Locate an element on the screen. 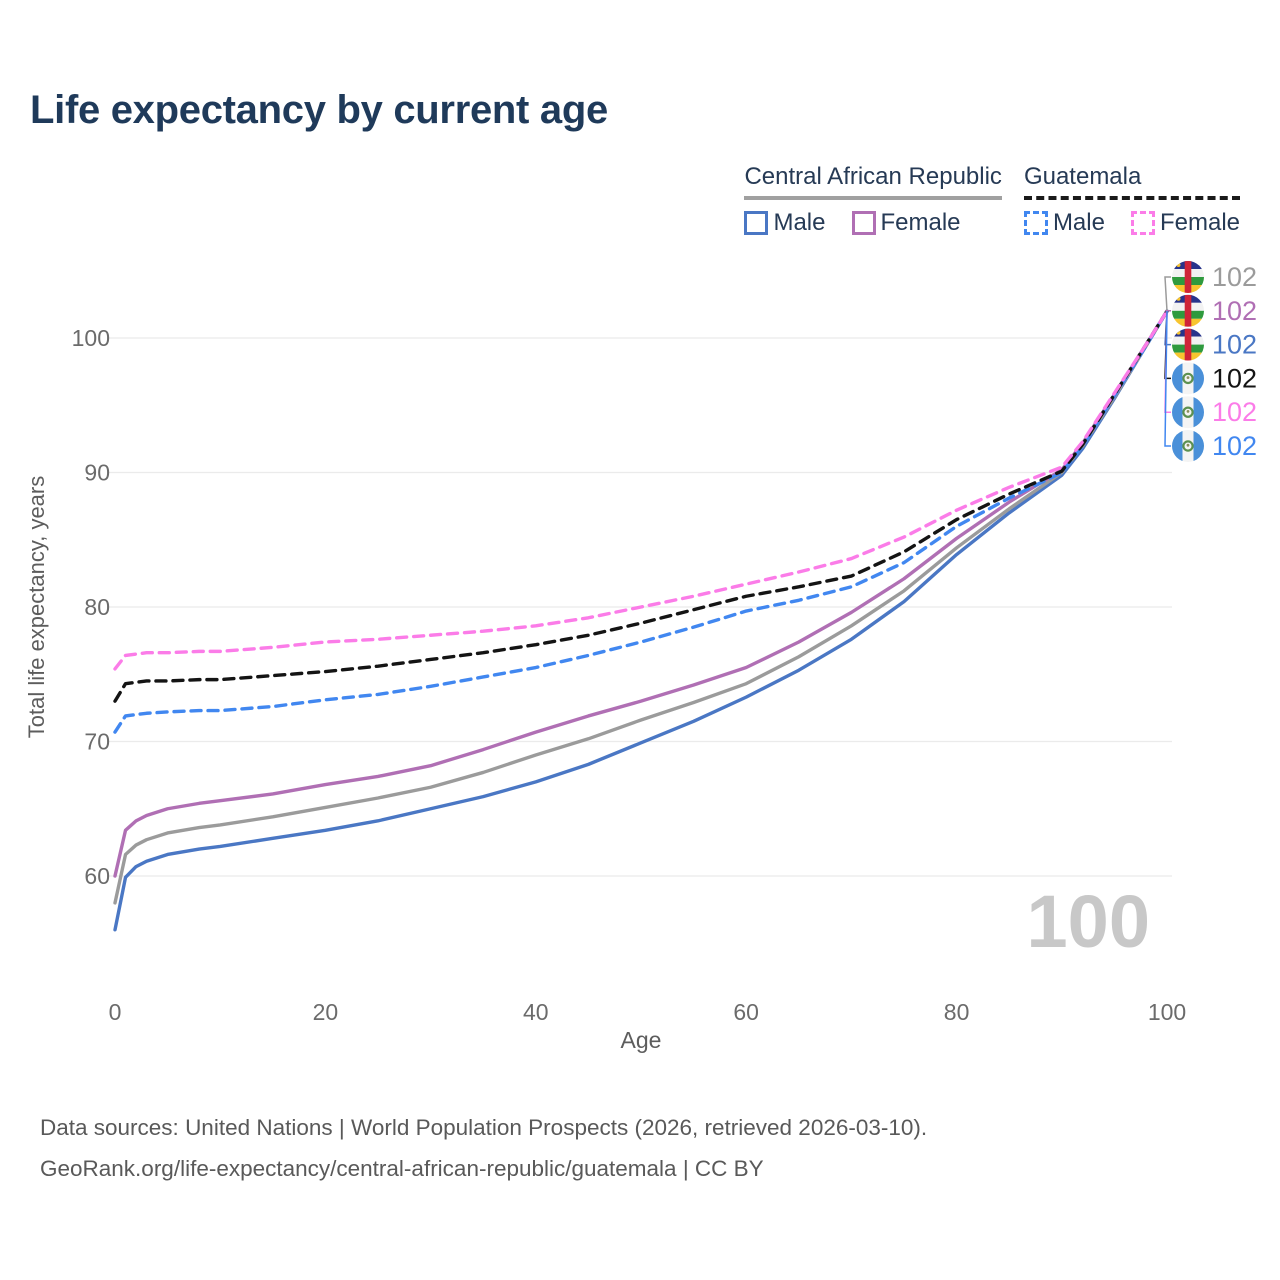  end-label-car-female: 102 is located at coordinates (1234, 311).